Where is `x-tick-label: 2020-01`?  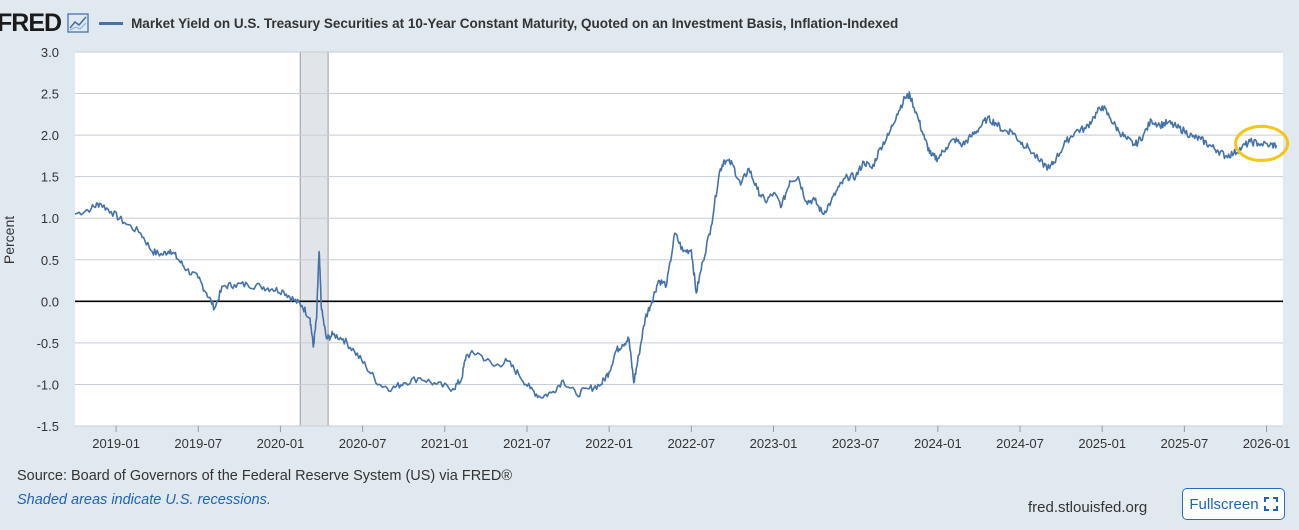 x-tick-label: 2020-01 is located at coordinates (281, 443).